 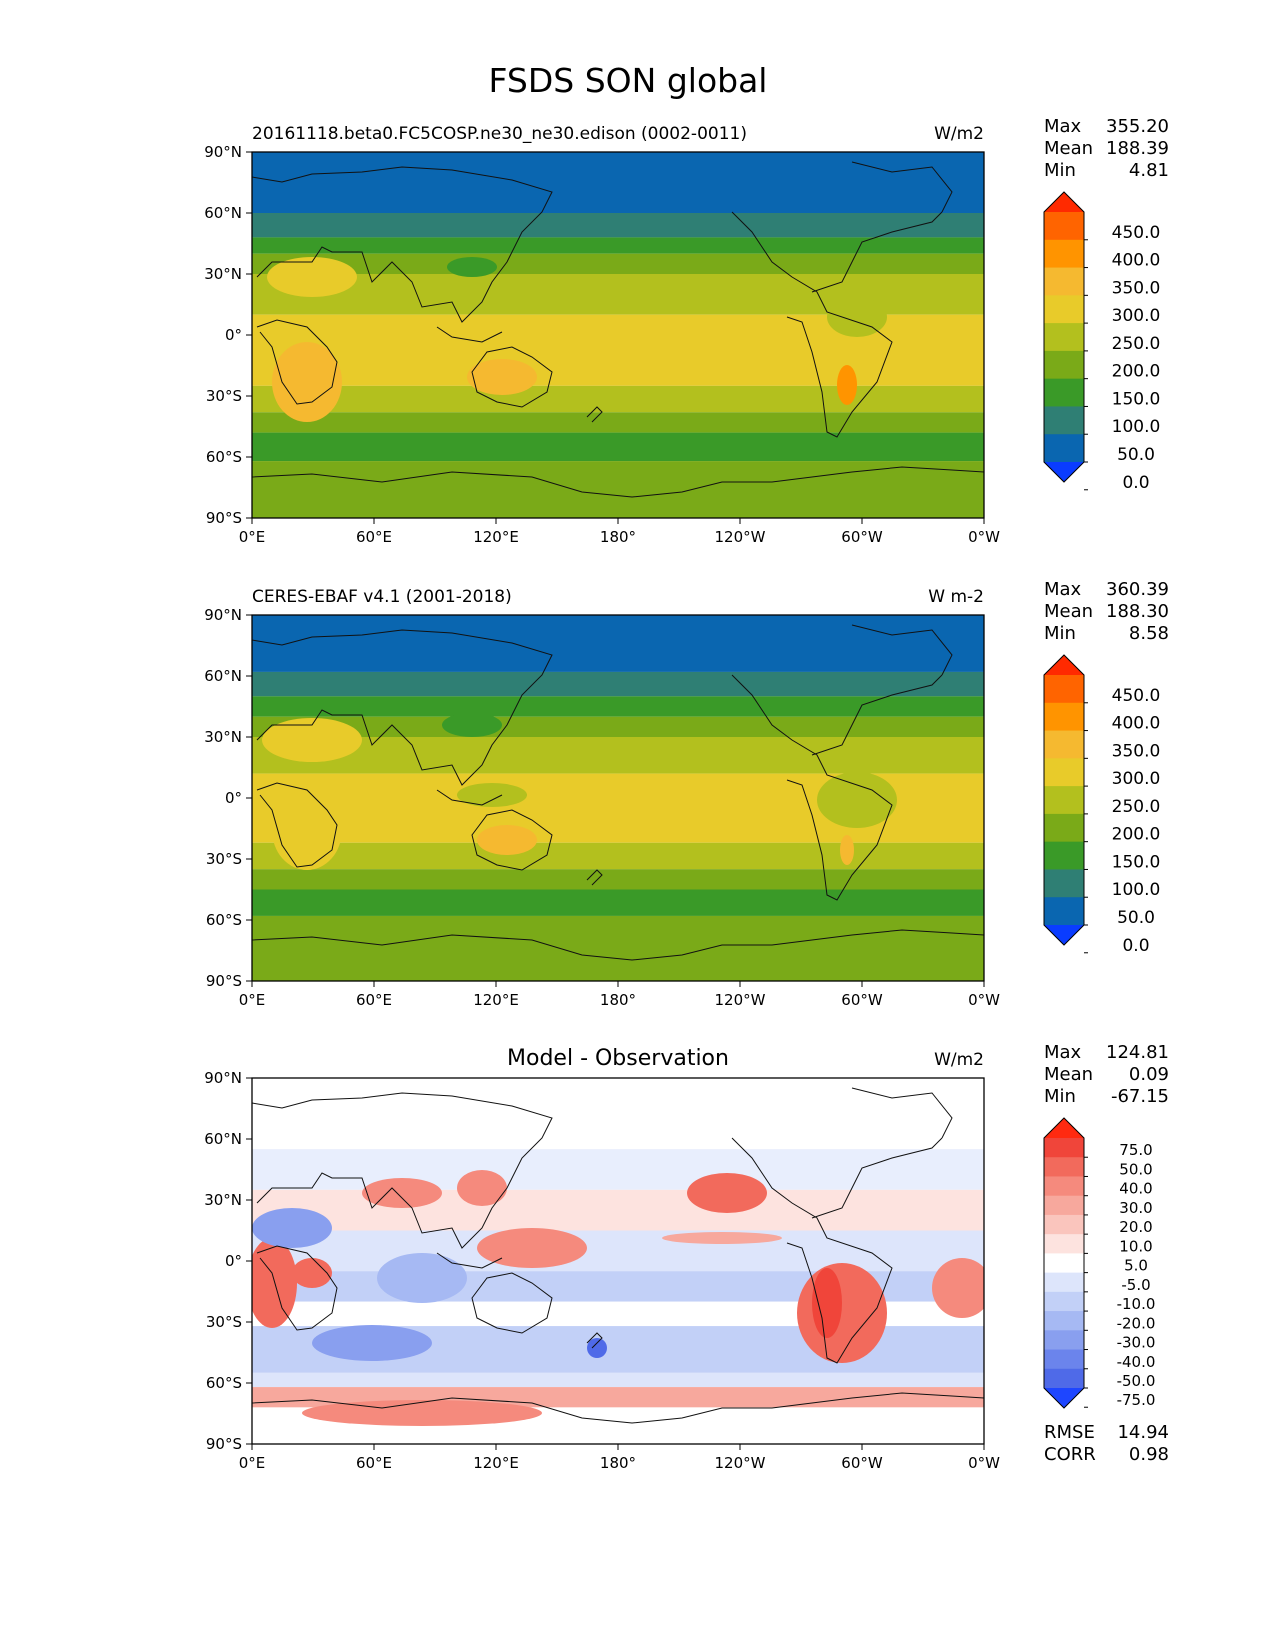 What do you see at coordinates (223, 274) in the screenshot?
I see `y-tick-label: 30°N` at bounding box center [223, 274].